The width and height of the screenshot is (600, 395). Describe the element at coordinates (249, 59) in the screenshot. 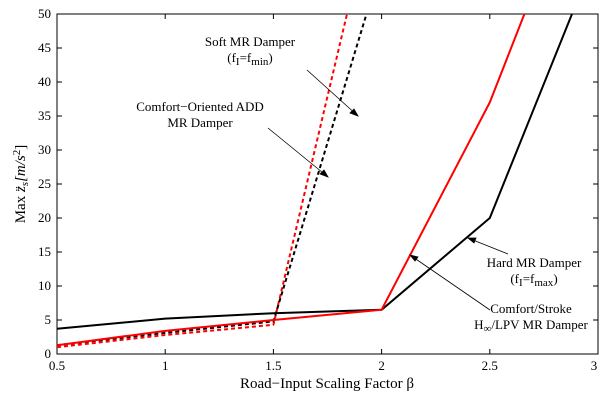

I see `soft-label-line2: (fI=fmin)` at that location.